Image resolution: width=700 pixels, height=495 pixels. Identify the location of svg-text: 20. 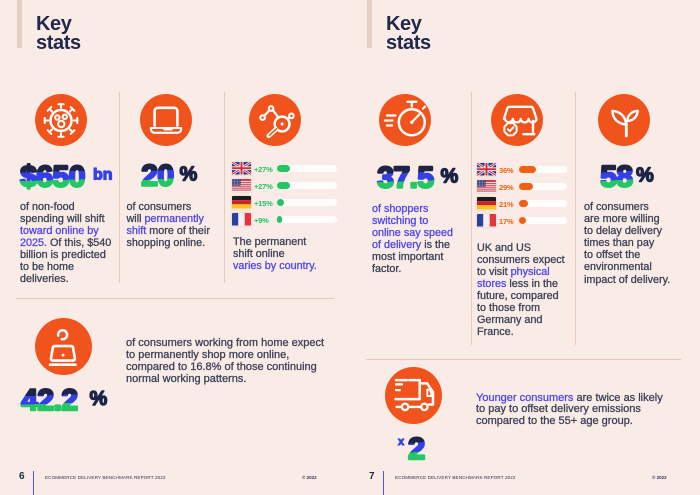
(157, 175).